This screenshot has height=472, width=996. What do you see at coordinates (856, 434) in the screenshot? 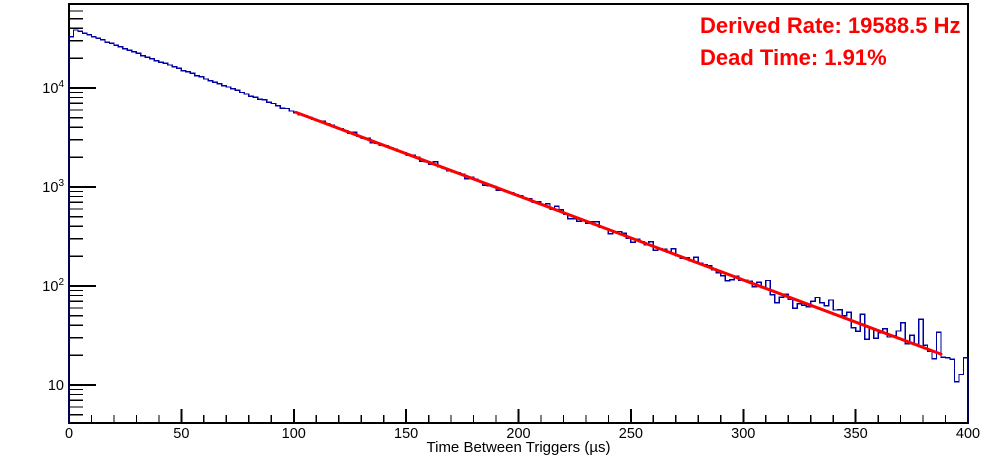
I see `x-tick-label: 350` at bounding box center [856, 434].